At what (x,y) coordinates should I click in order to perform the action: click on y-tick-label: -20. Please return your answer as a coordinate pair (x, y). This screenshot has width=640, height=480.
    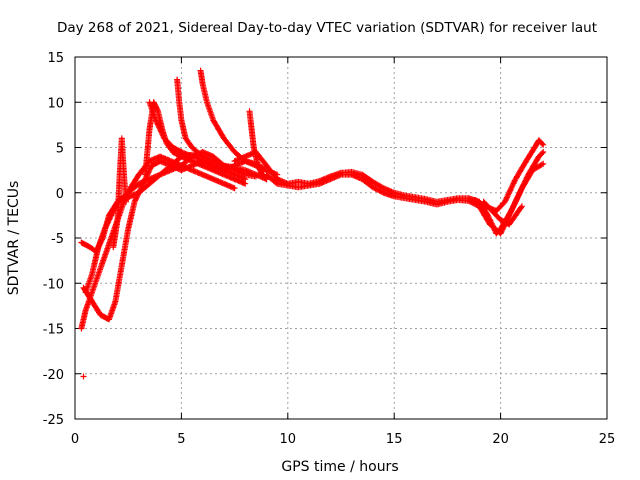
    Looking at the image, I should click on (53, 375).